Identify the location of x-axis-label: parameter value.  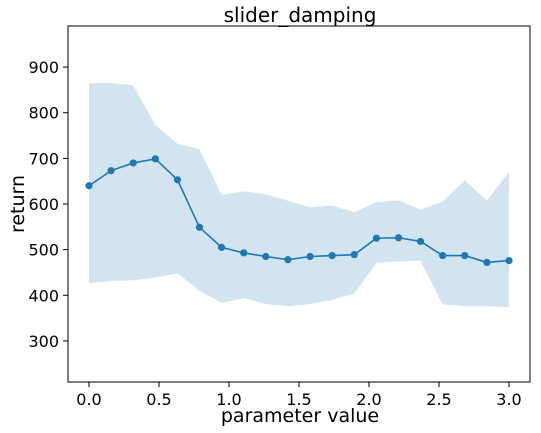
(300, 416).